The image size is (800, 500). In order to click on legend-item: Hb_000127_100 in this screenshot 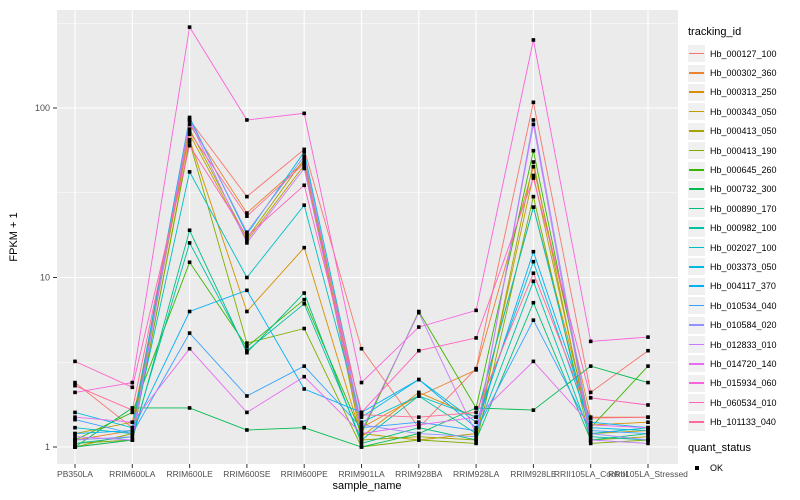, I will do `click(743, 53)`.